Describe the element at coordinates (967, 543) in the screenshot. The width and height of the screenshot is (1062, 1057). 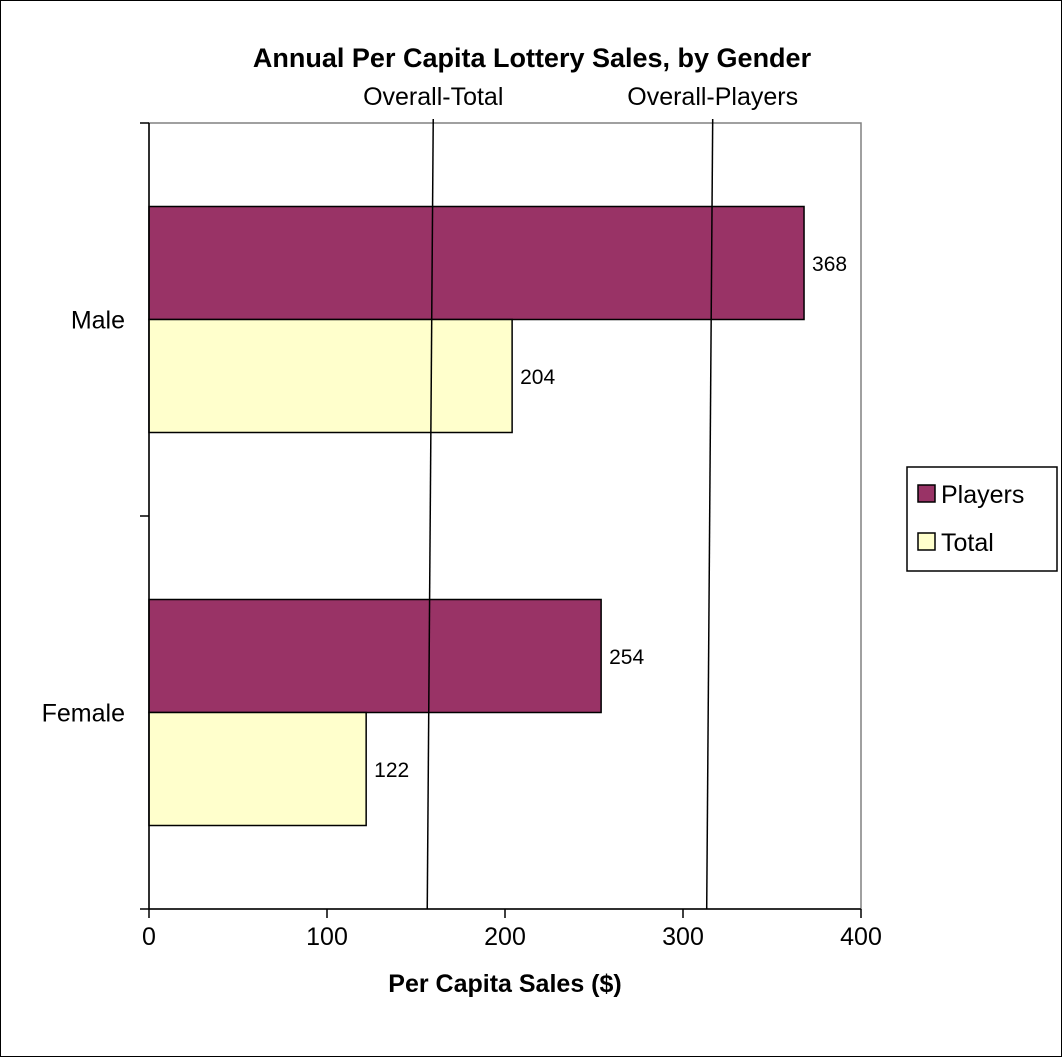
I see `legend-label-total: Total` at that location.